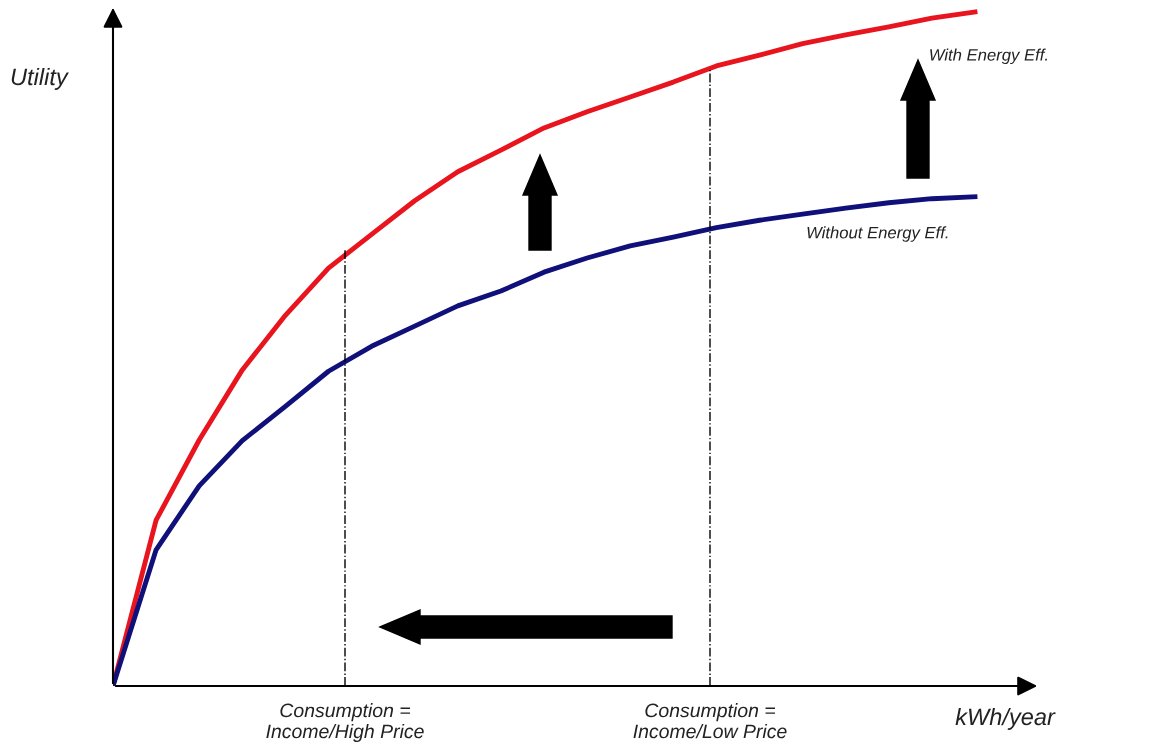  What do you see at coordinates (988, 56) in the screenshot?
I see `series-label: With Energy Eff.` at bounding box center [988, 56].